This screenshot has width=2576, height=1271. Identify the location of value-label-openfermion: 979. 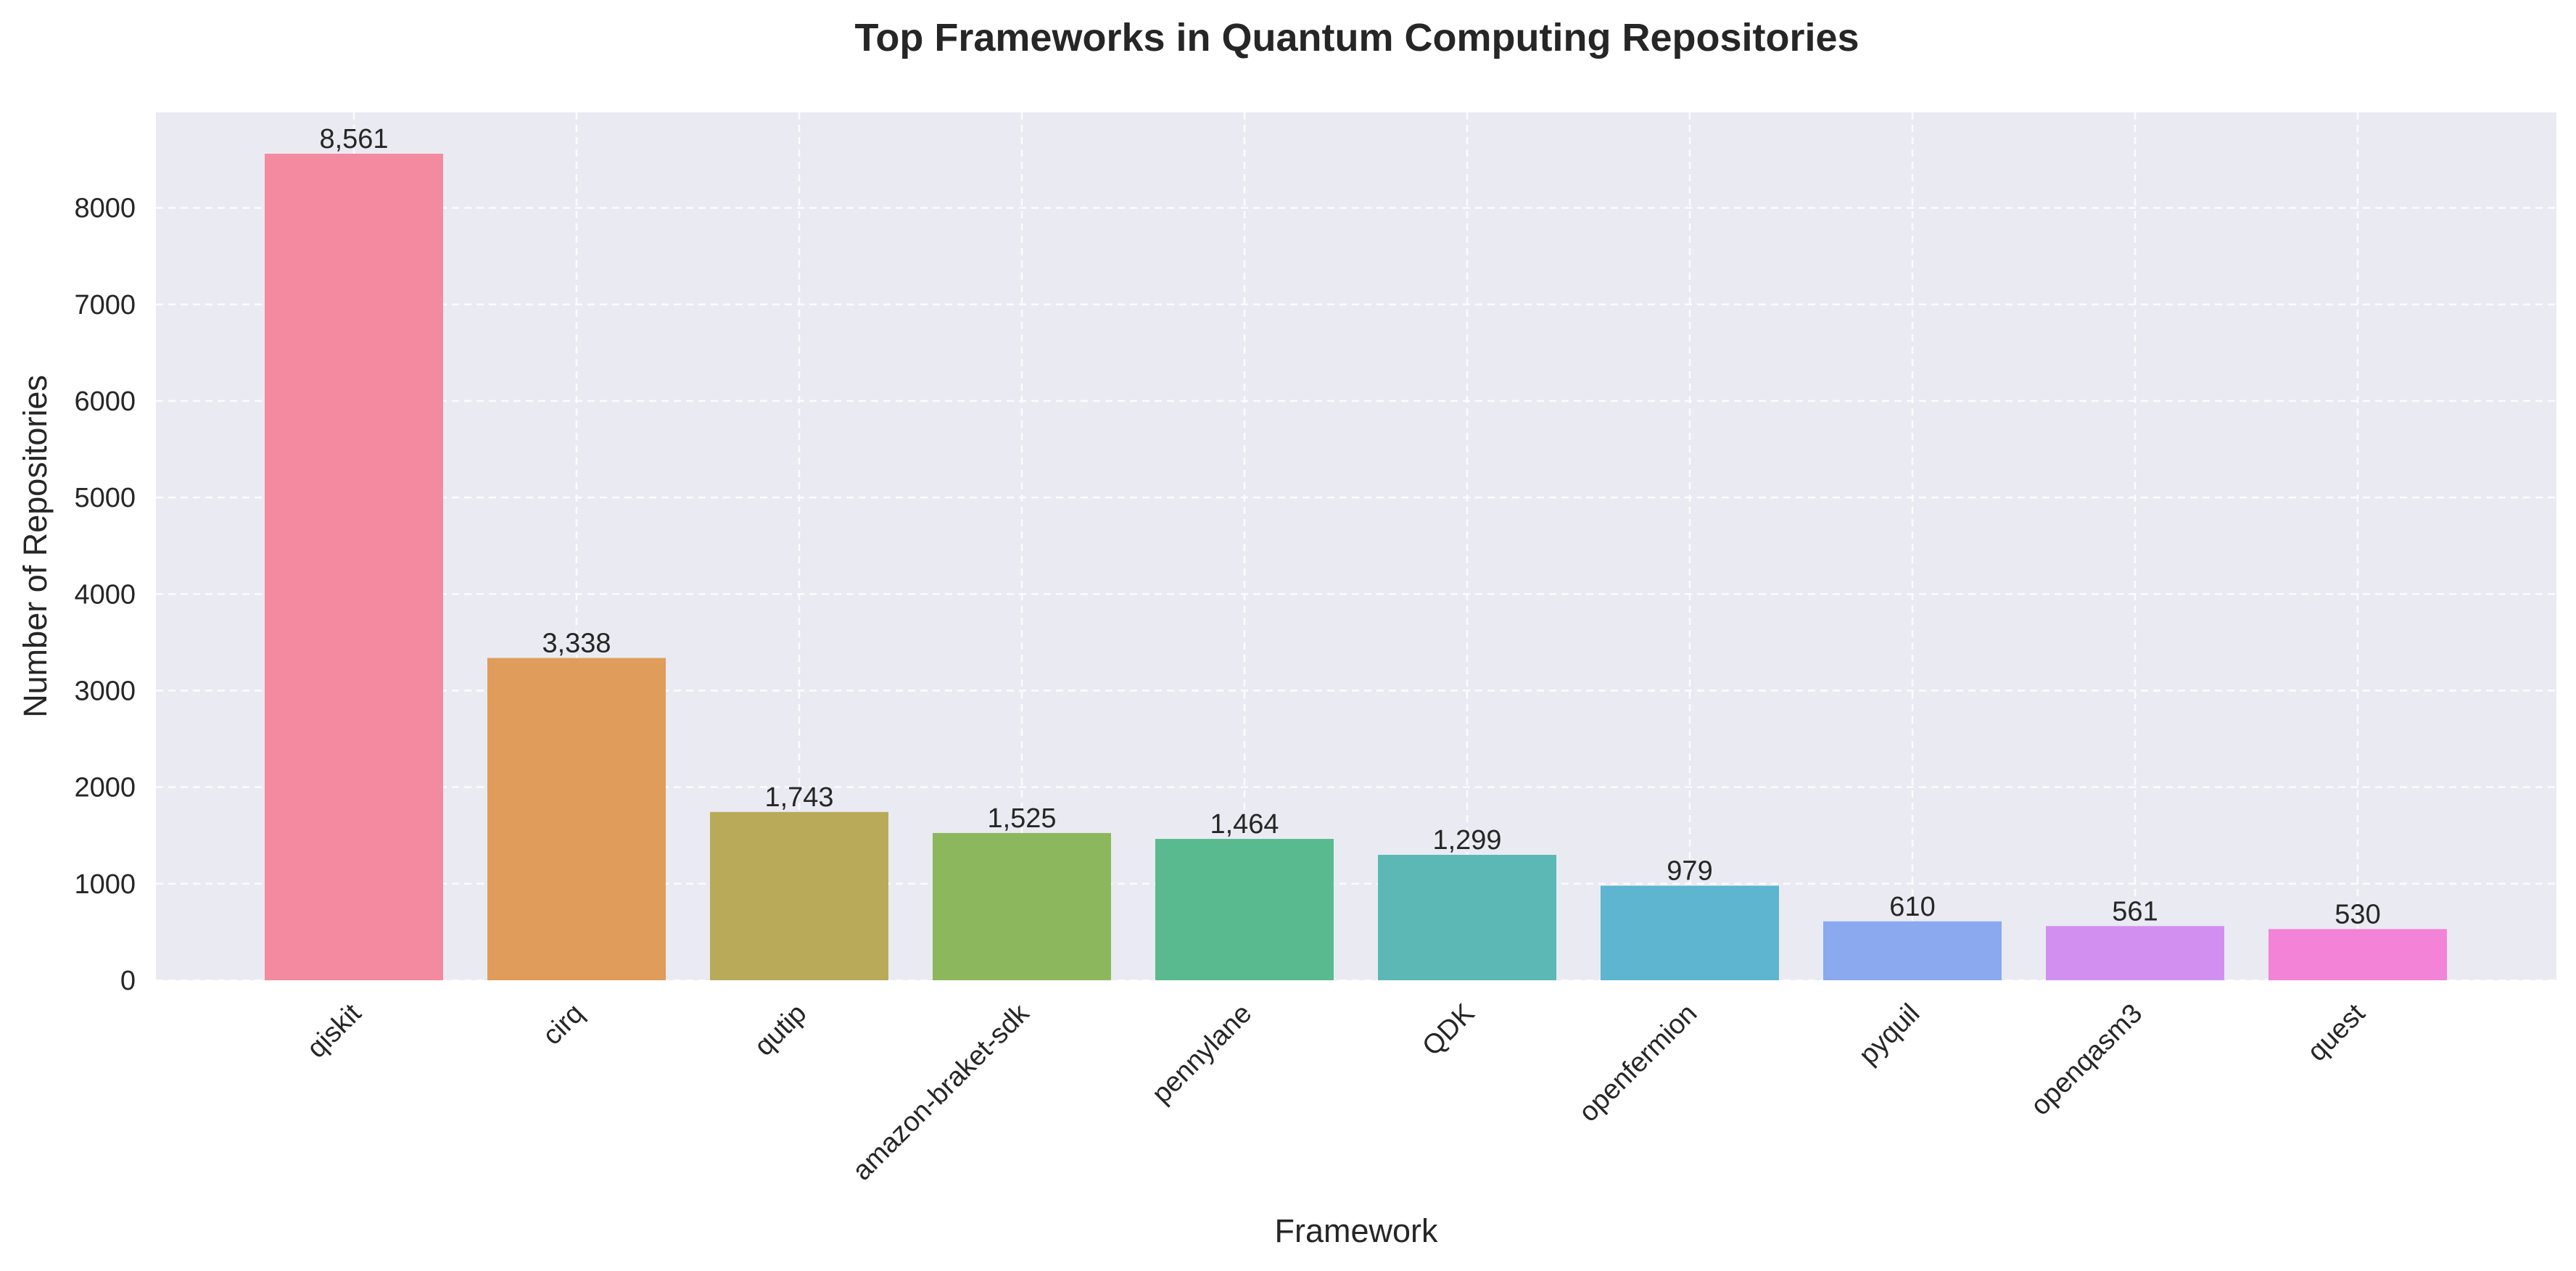
(1689, 871).